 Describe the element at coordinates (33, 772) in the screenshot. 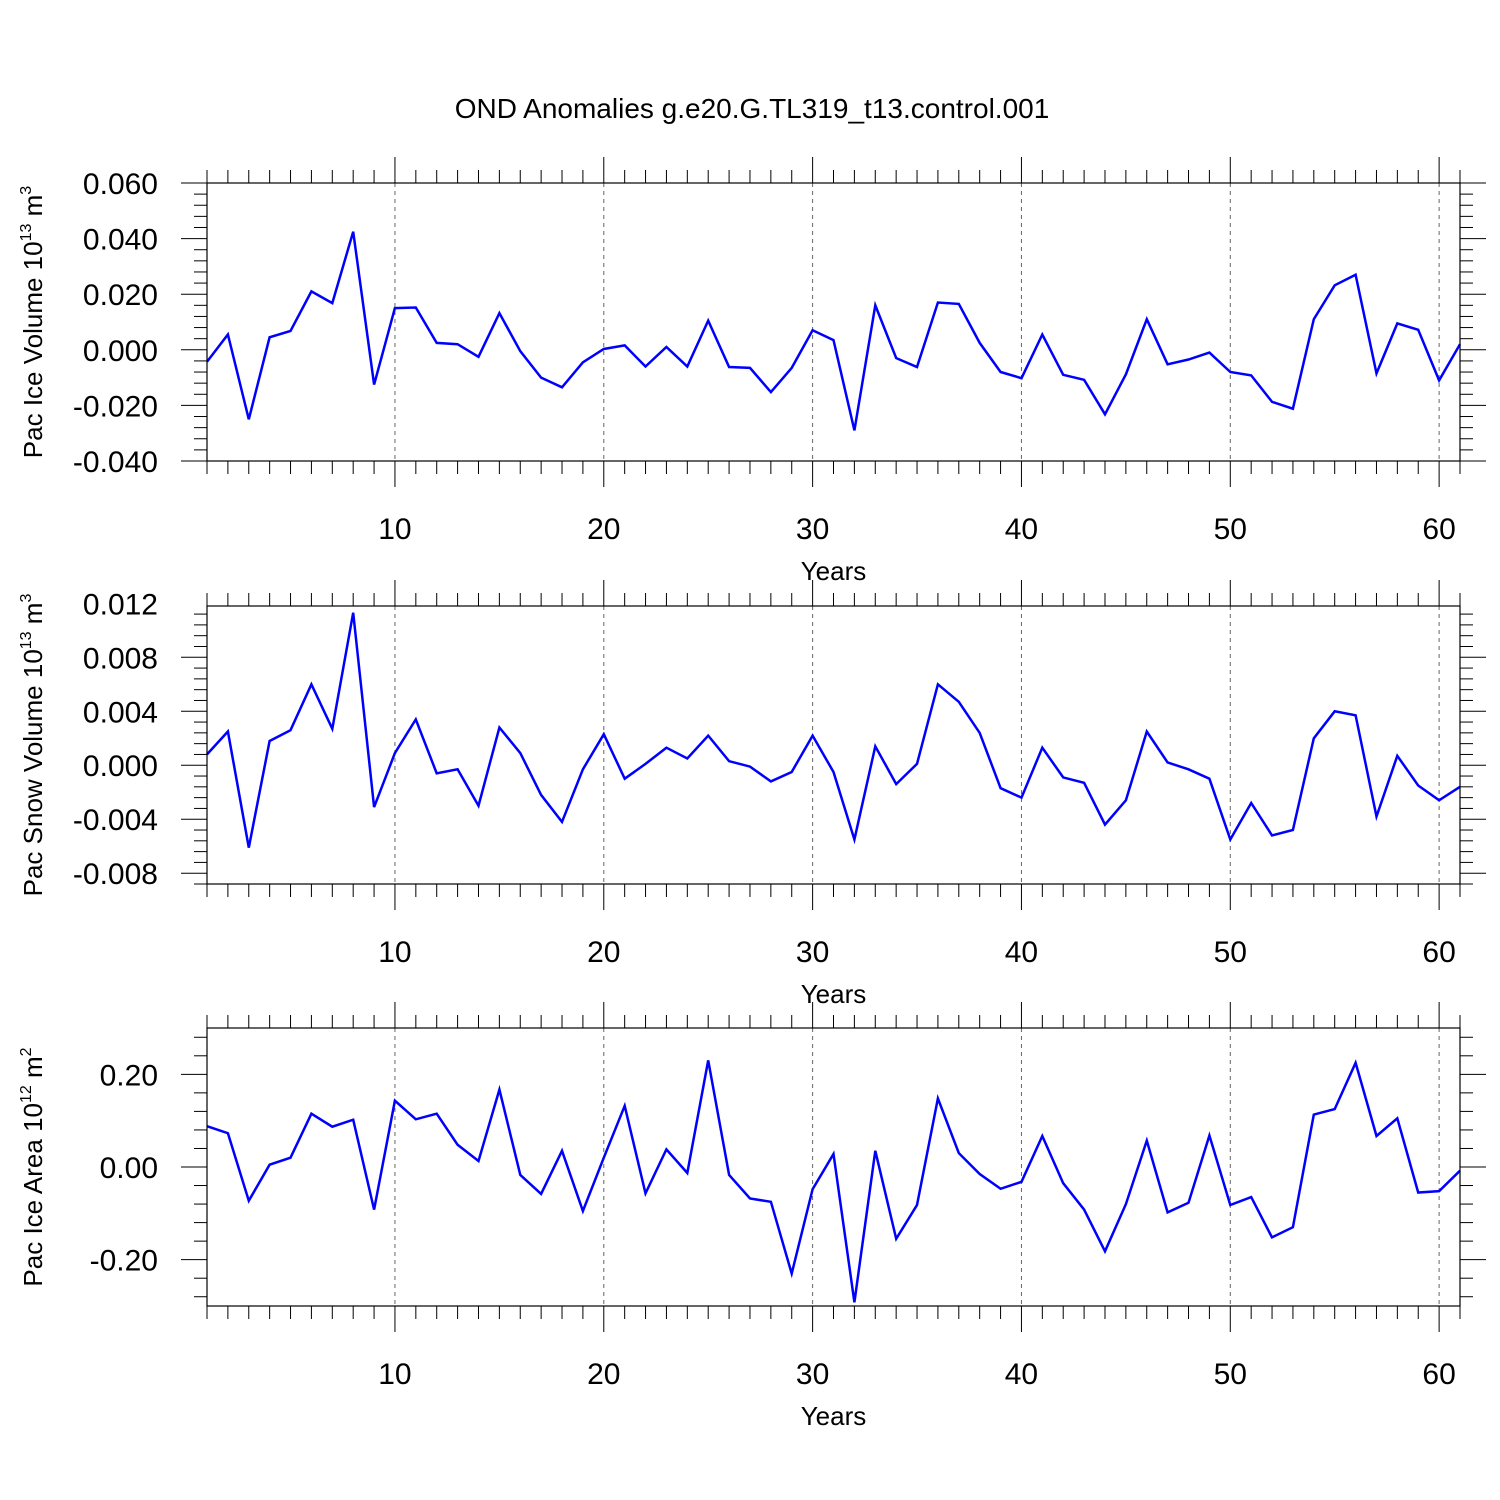

I see `y-axis-label-part: Pac Snow Volume 10` at that location.